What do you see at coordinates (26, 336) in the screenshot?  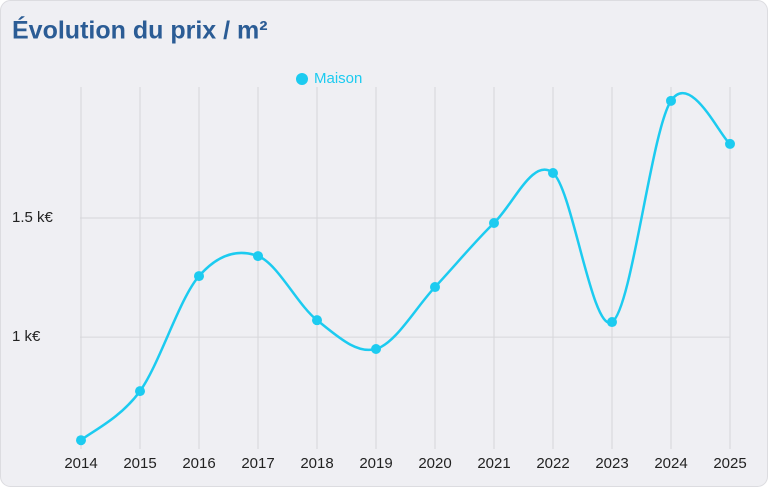 I see `y-tick-label: 1 k€` at bounding box center [26, 336].